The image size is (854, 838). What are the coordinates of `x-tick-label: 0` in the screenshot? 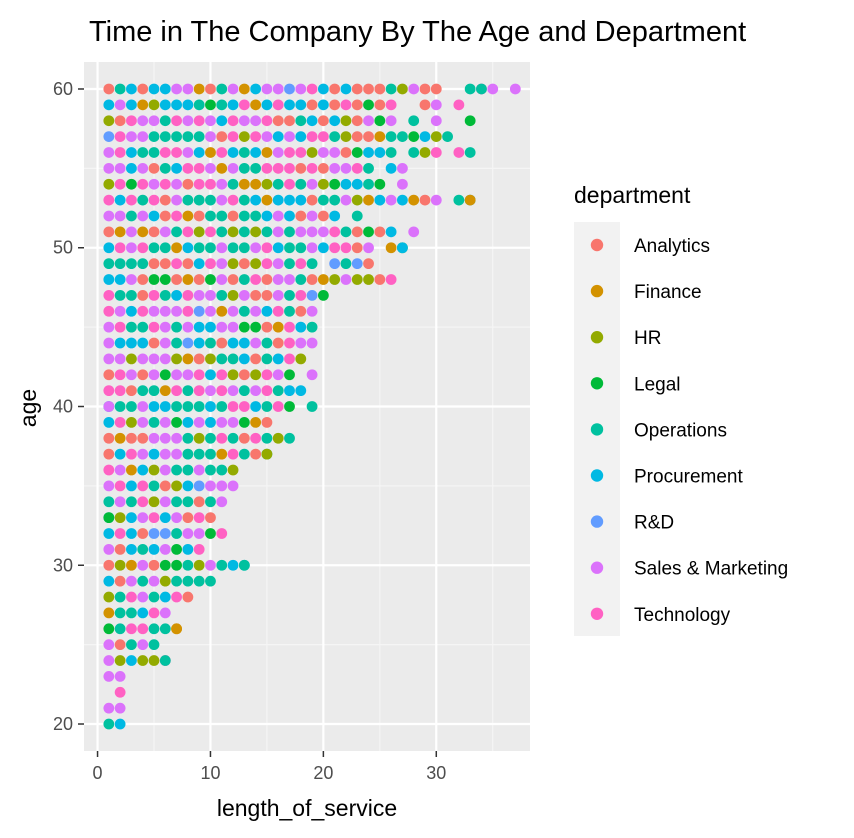 It's located at (98, 773).